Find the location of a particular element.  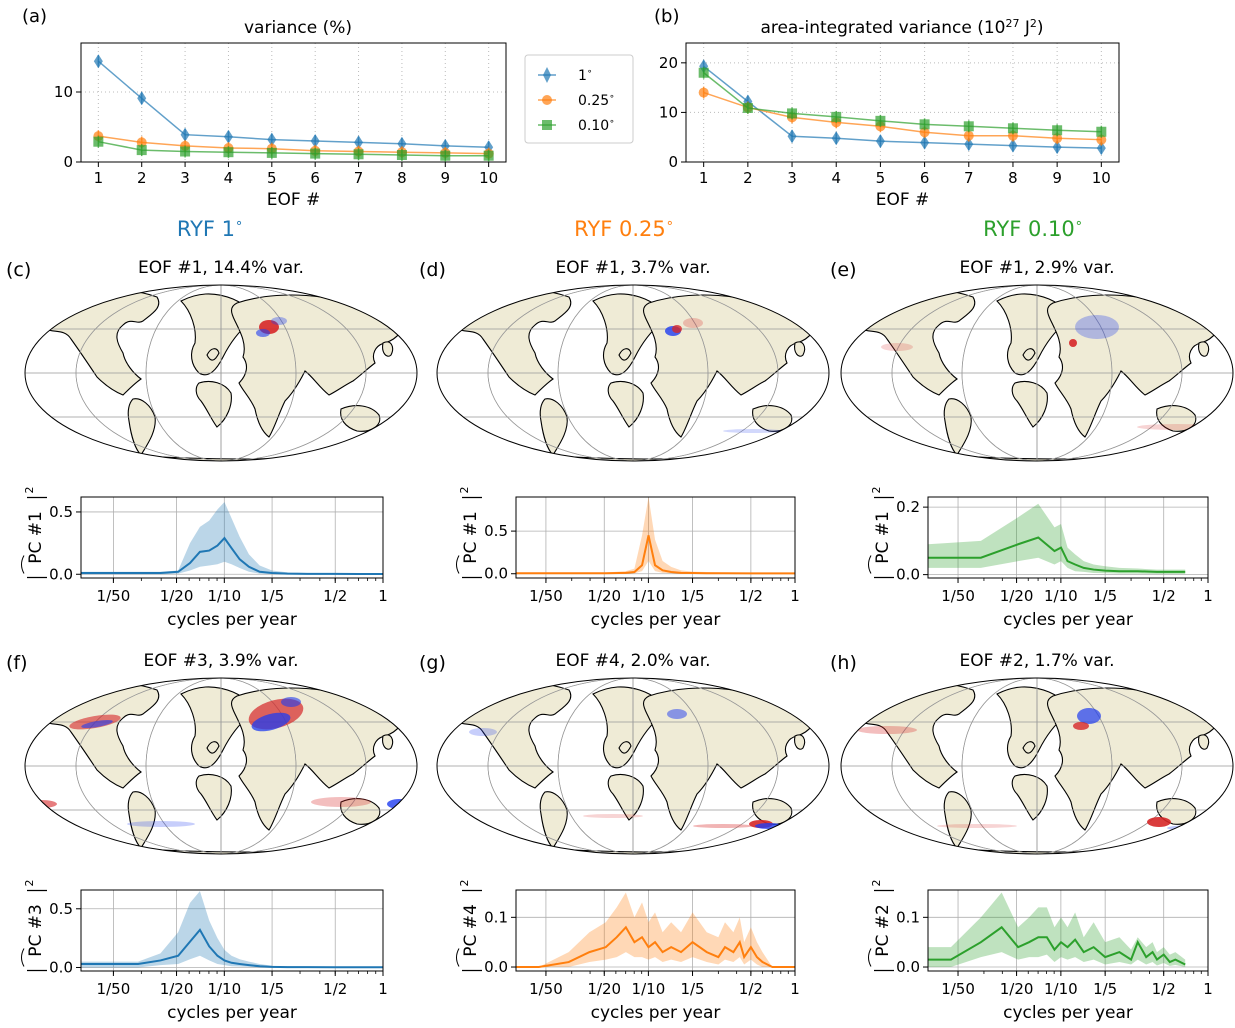

panel-label-c: (c) is located at coordinates (18, 270).